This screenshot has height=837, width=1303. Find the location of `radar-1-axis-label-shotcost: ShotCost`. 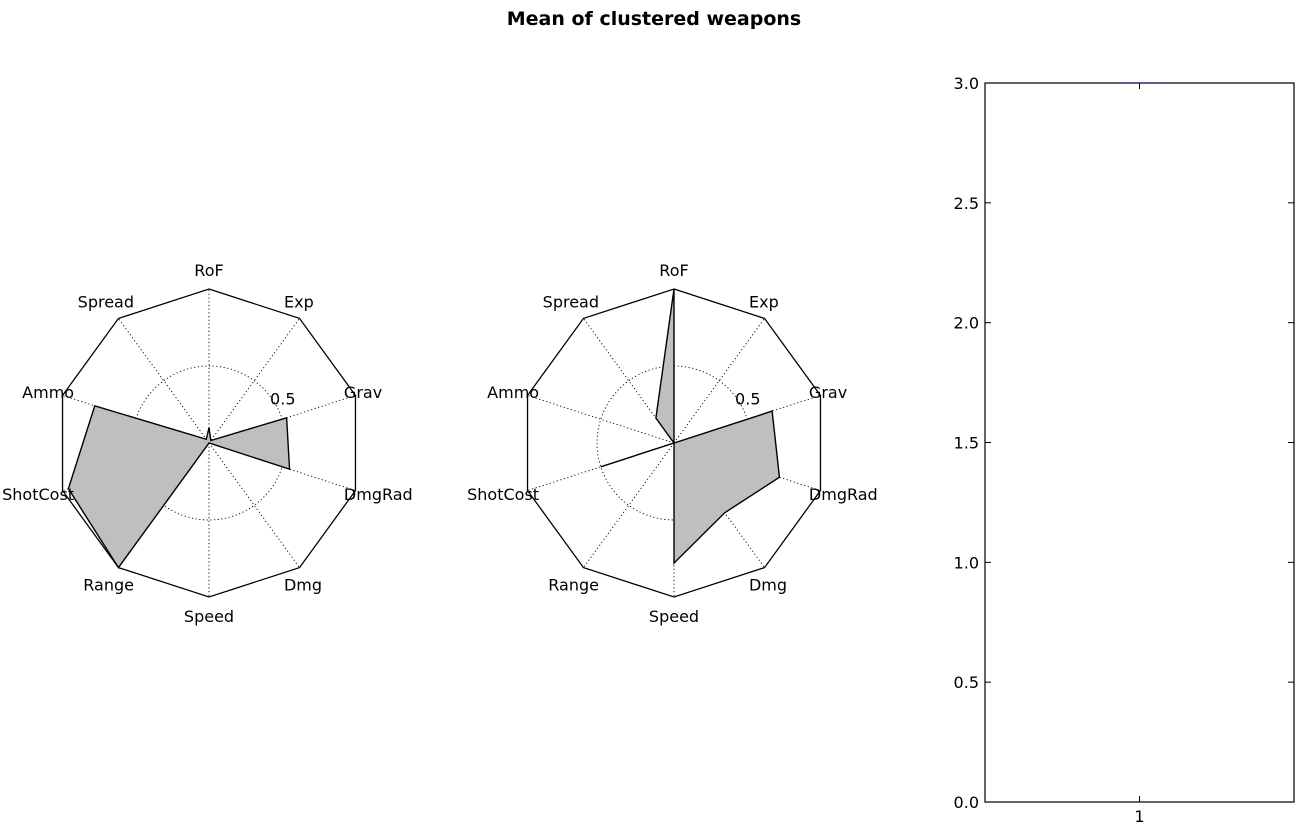

radar-1-axis-label-shotcost: ShotCost is located at coordinates (38, 494).